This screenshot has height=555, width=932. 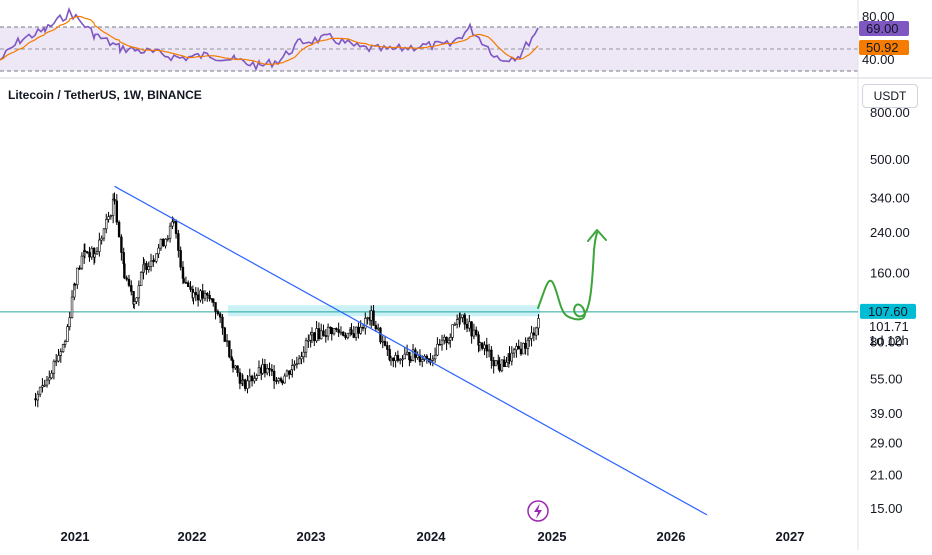 I want to click on rsi-value-label: 69.00, so click(x=882, y=28).